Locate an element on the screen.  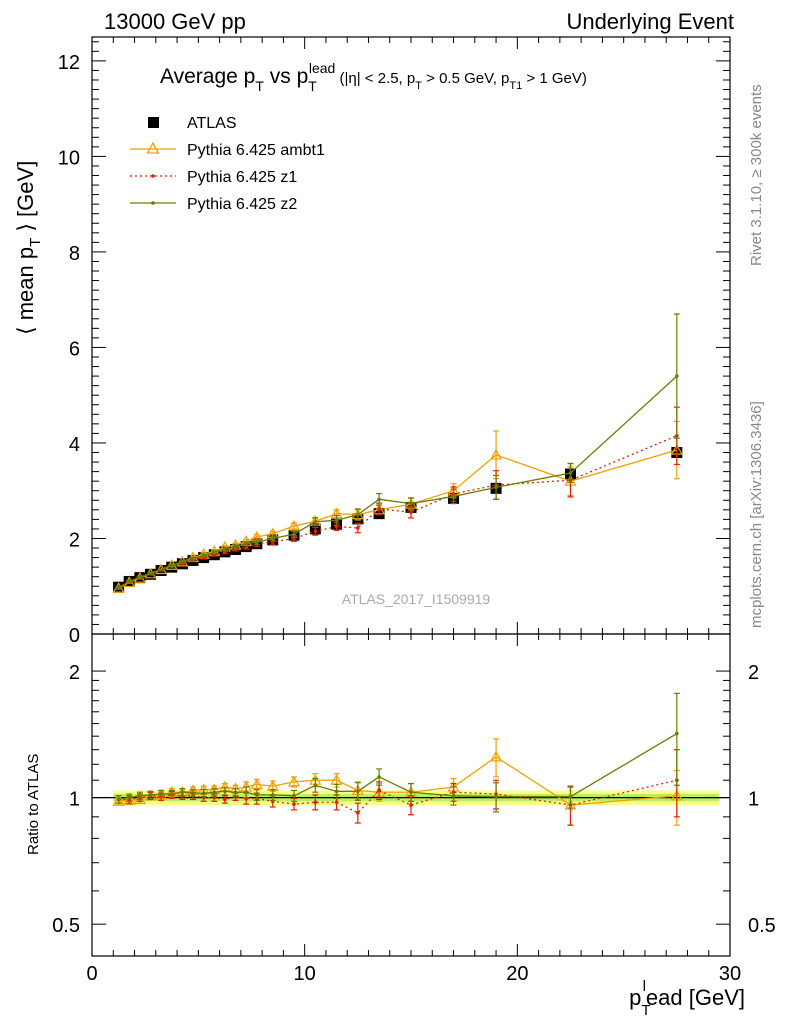
analysis-watermark: ATLAS_2017_I1509919 is located at coordinates (416, 599).